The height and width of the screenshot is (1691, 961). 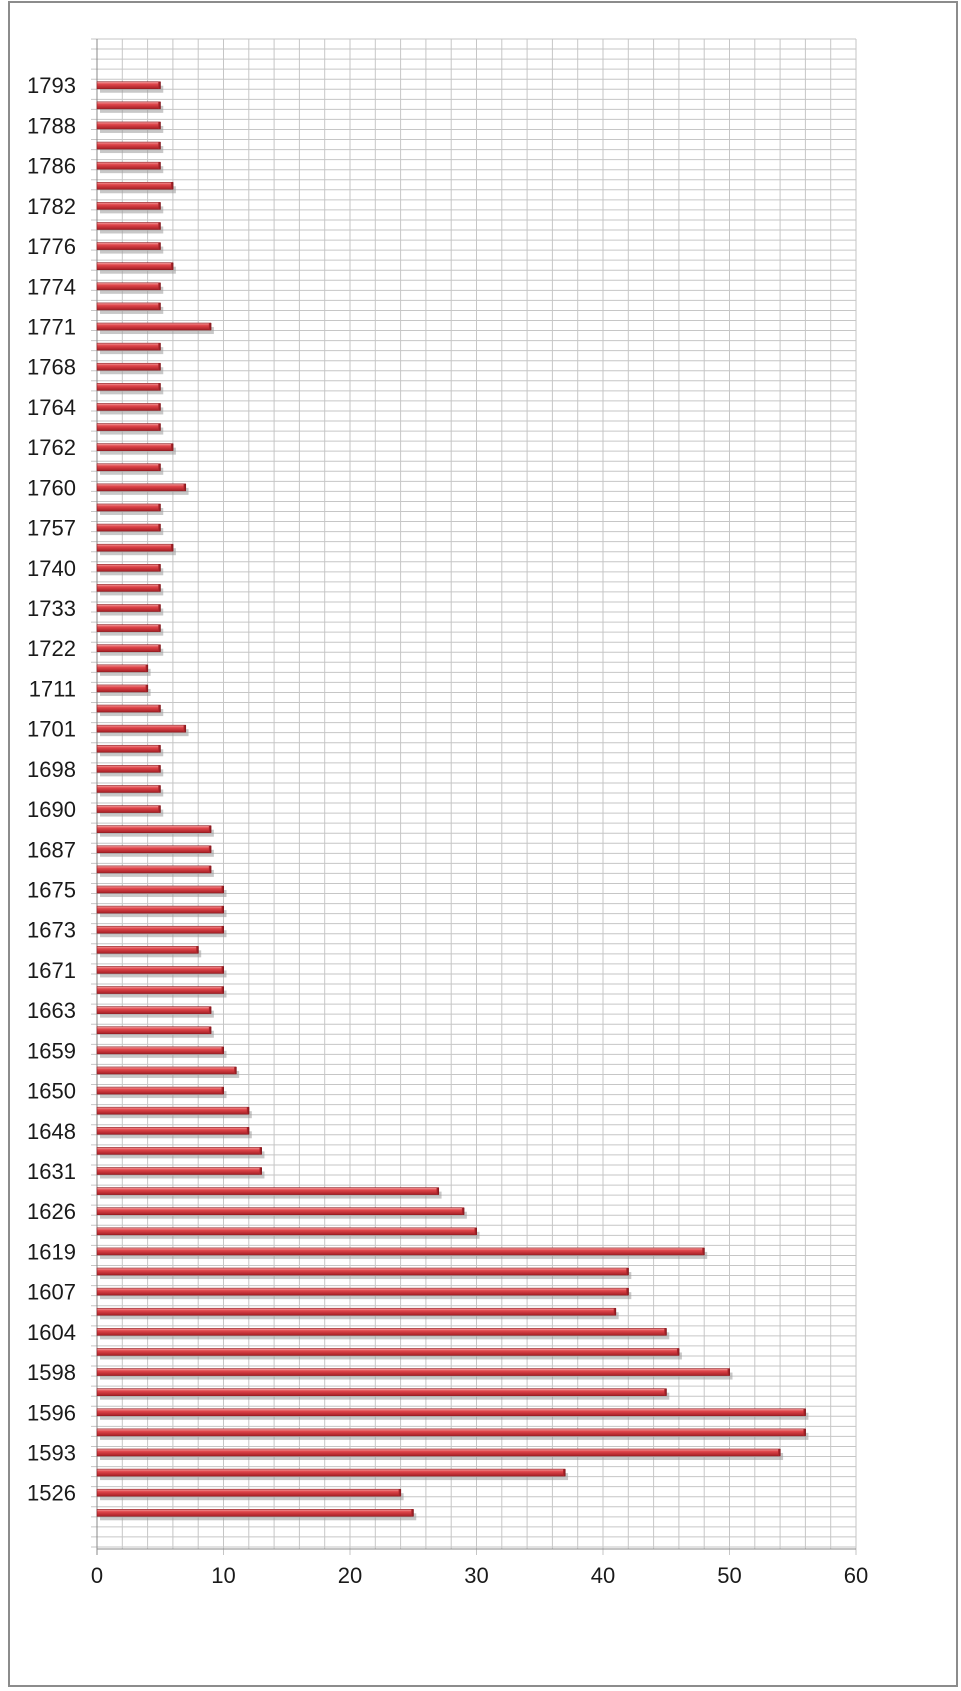 I want to click on y-tick-label: 1687, so click(x=51, y=849).